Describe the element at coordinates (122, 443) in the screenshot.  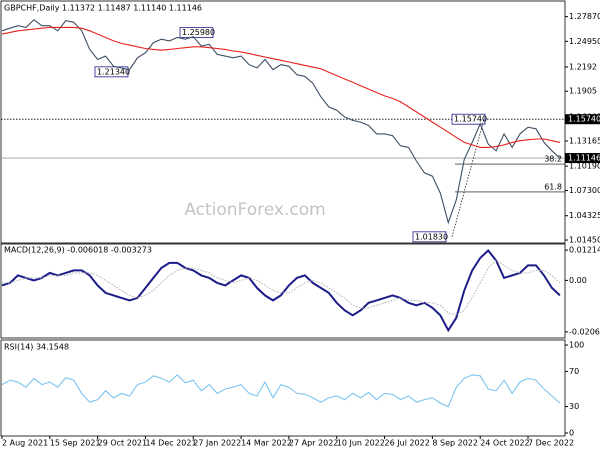
I see `x-tick-label: 29 Oct 2021` at that location.